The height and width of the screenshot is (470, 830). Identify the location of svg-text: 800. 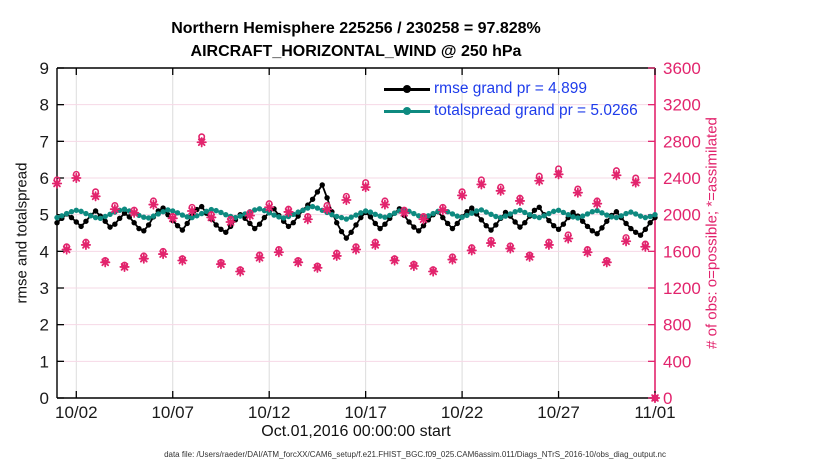
(677, 325).